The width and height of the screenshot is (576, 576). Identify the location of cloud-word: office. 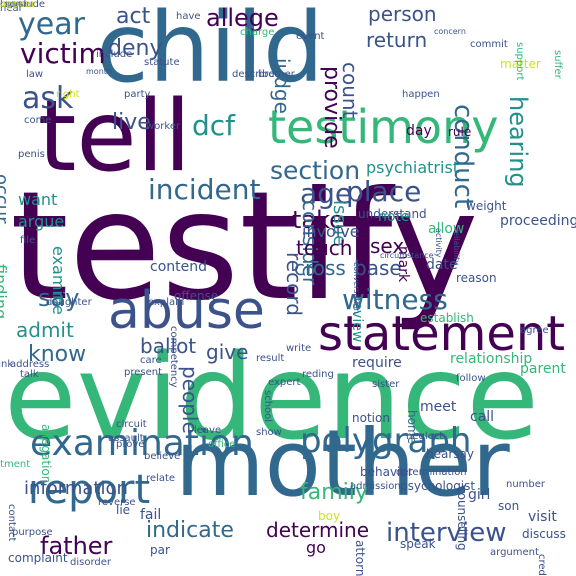
(222, 444).